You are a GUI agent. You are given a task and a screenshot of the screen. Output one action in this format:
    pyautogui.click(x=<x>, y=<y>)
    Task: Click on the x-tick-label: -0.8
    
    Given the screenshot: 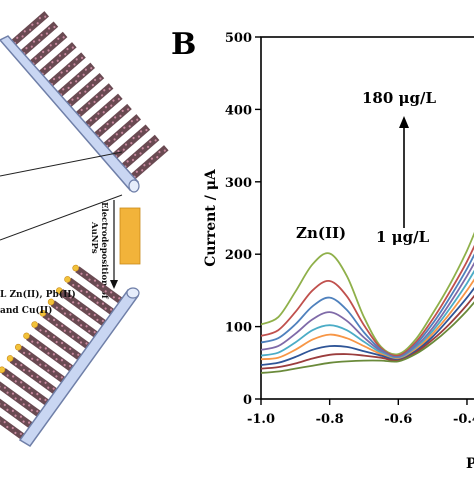 What is the action you would take?
    pyautogui.click(x=330, y=419)
    